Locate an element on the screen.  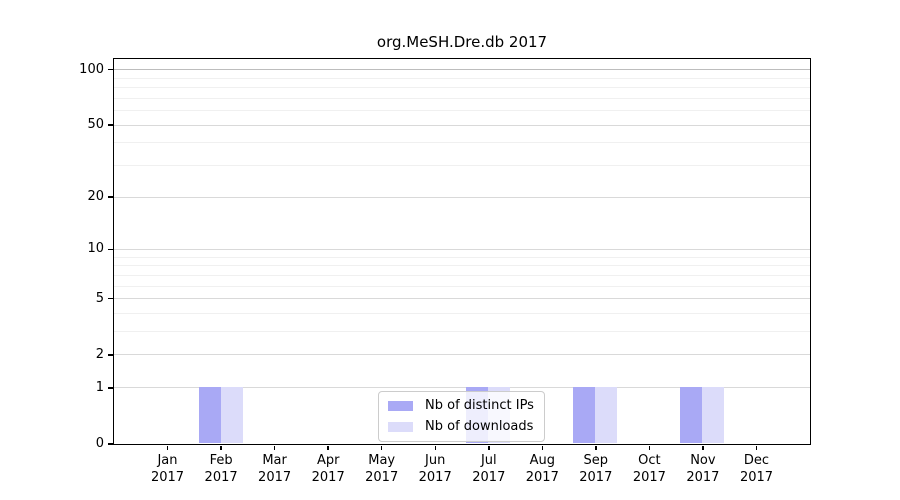
y-tick-label: 20 is located at coordinates (95, 196).